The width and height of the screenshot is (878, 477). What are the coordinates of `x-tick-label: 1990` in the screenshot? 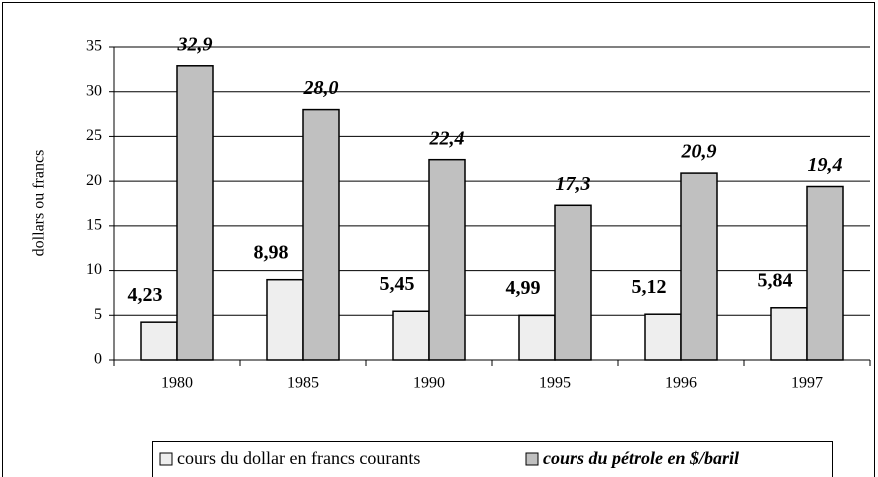 It's located at (429, 383).